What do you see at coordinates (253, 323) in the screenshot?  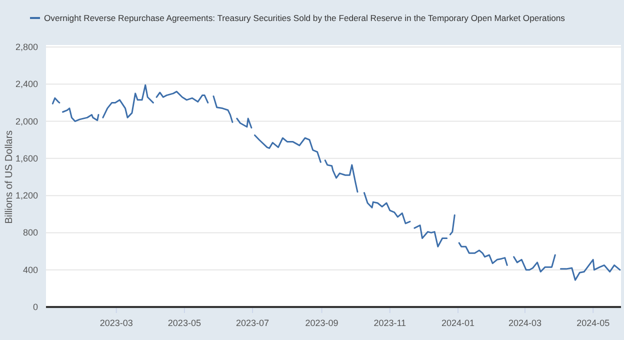 I see `x-tick-label: 2023-07` at bounding box center [253, 323].